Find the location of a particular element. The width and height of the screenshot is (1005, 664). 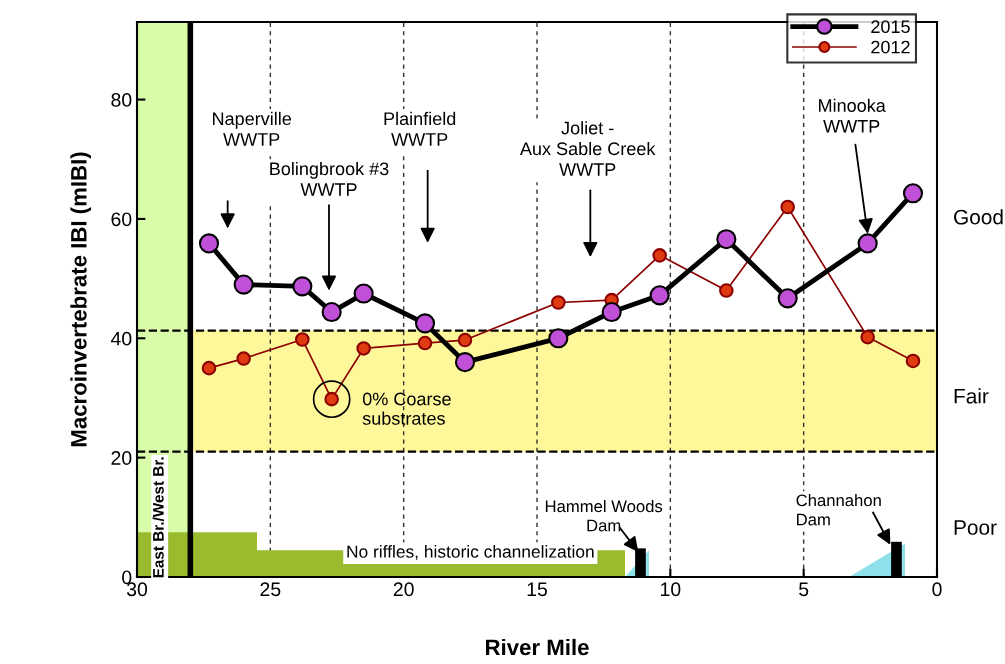

annotation: Plainfield WWTP is located at coordinates (420, 128).